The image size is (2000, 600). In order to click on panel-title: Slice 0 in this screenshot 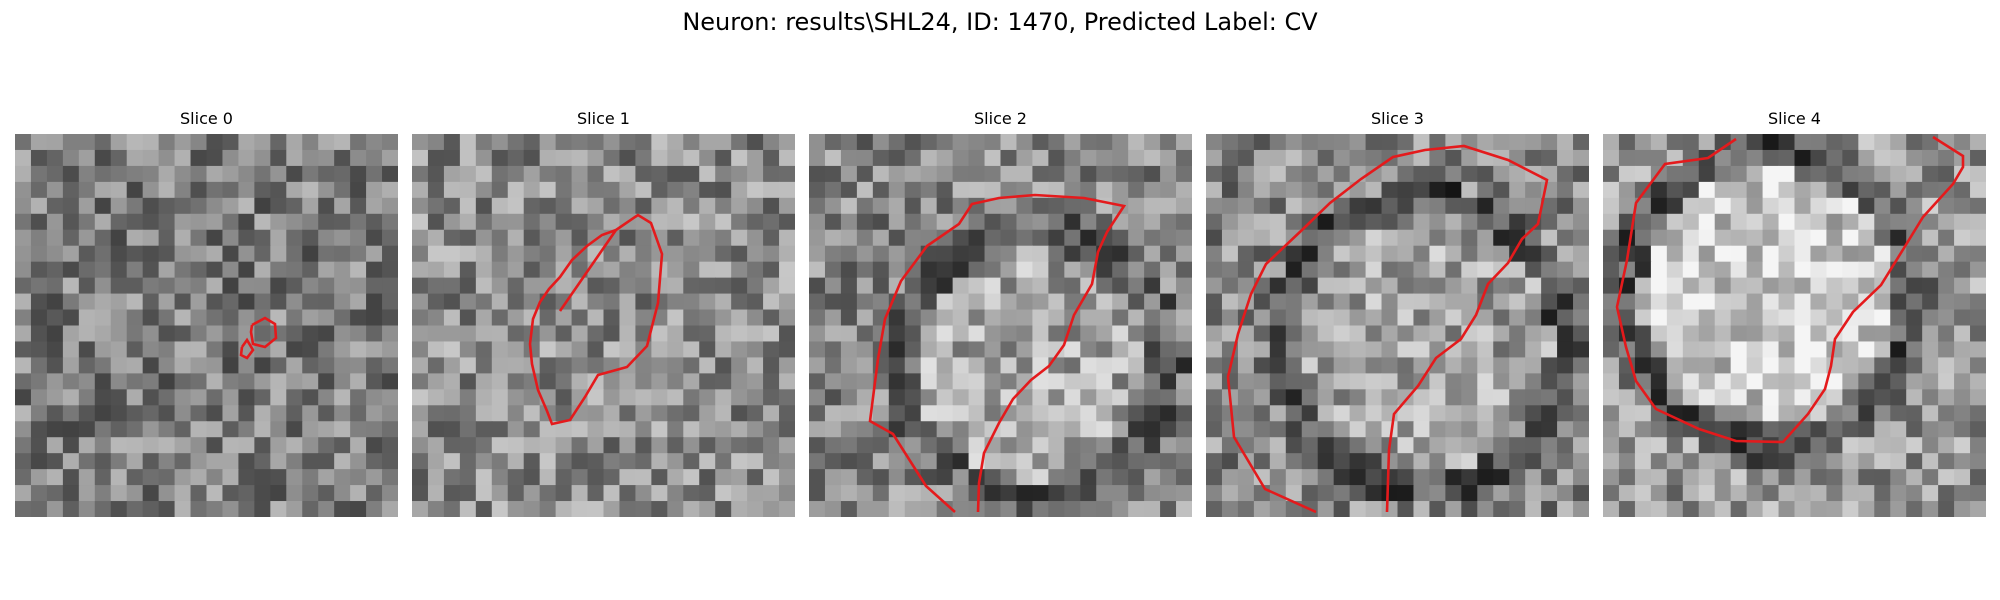, I will do `click(206, 118)`.